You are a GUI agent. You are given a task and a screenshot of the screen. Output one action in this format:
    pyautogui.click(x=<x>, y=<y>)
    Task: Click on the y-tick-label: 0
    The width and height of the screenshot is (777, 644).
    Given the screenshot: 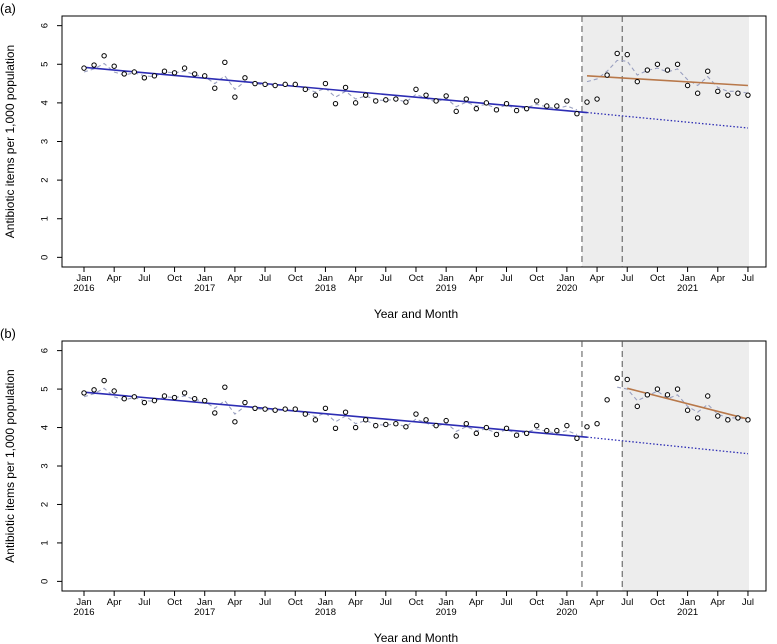 What is the action you would take?
    pyautogui.click(x=45, y=257)
    